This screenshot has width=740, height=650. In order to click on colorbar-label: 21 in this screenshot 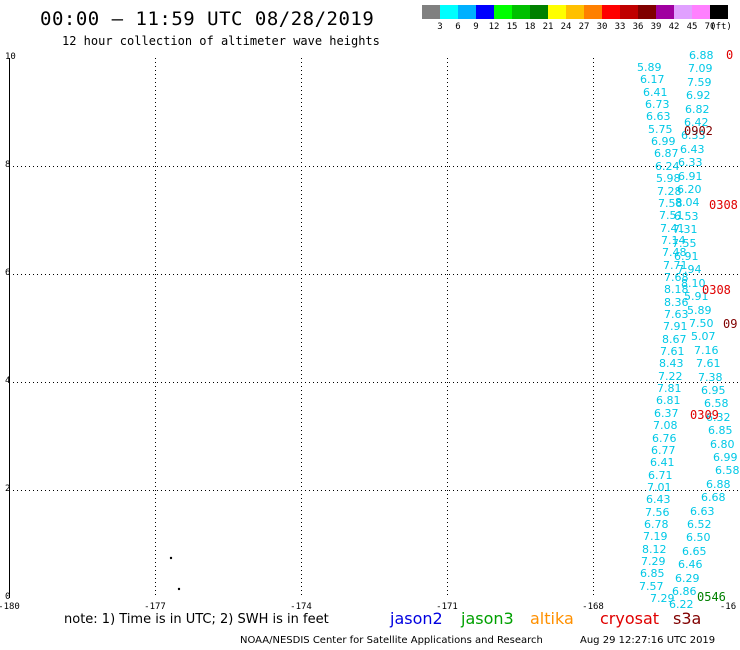, I will do `click(548, 27)`.